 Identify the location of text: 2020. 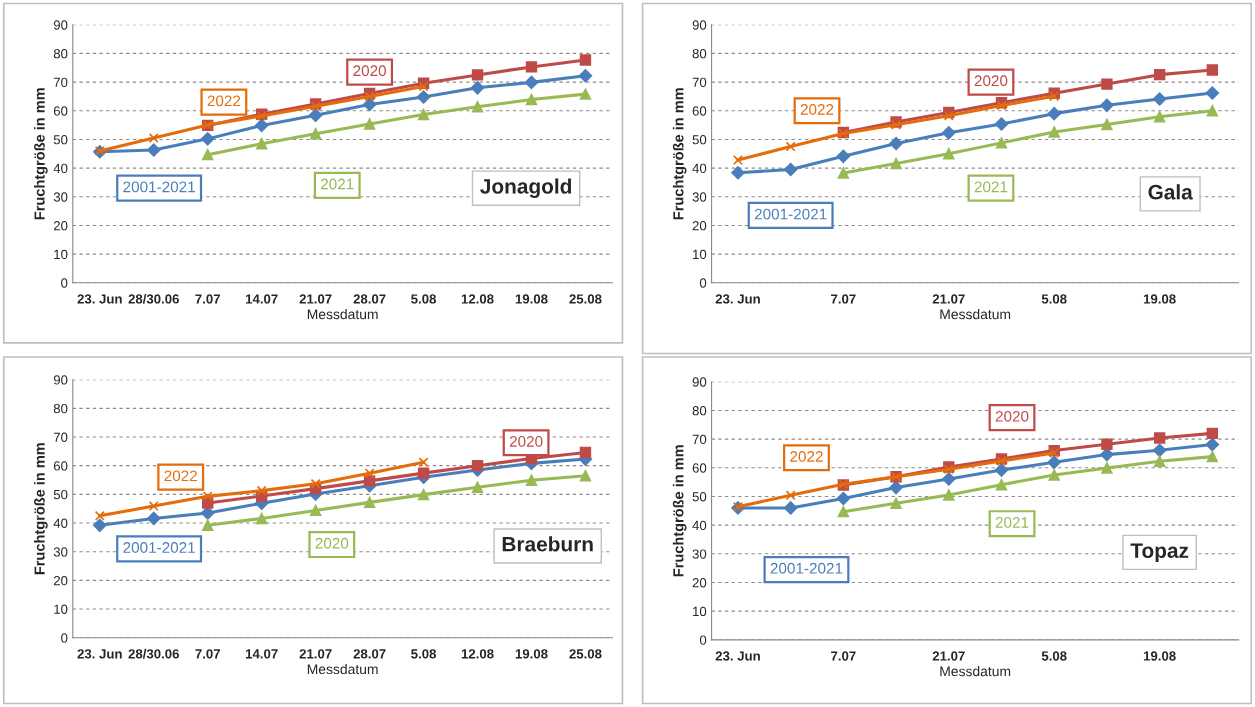
(1012, 416).